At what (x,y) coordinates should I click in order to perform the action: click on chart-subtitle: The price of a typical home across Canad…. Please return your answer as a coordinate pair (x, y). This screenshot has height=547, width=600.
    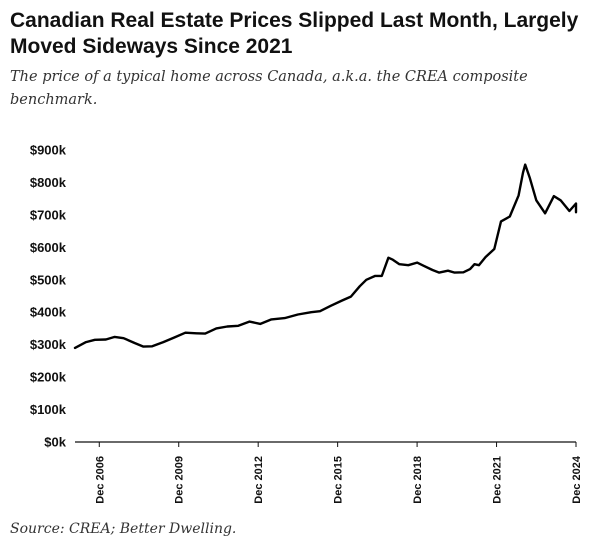
    Looking at the image, I should click on (269, 88).